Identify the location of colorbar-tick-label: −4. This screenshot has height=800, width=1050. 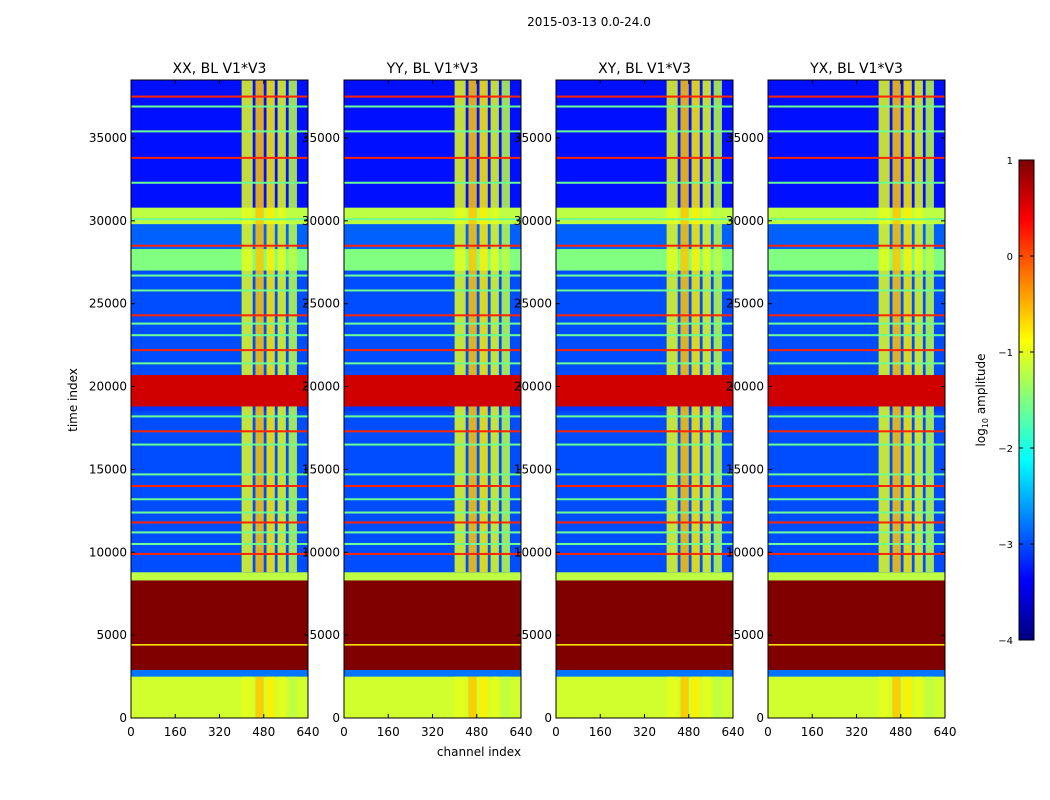
(1005, 641).